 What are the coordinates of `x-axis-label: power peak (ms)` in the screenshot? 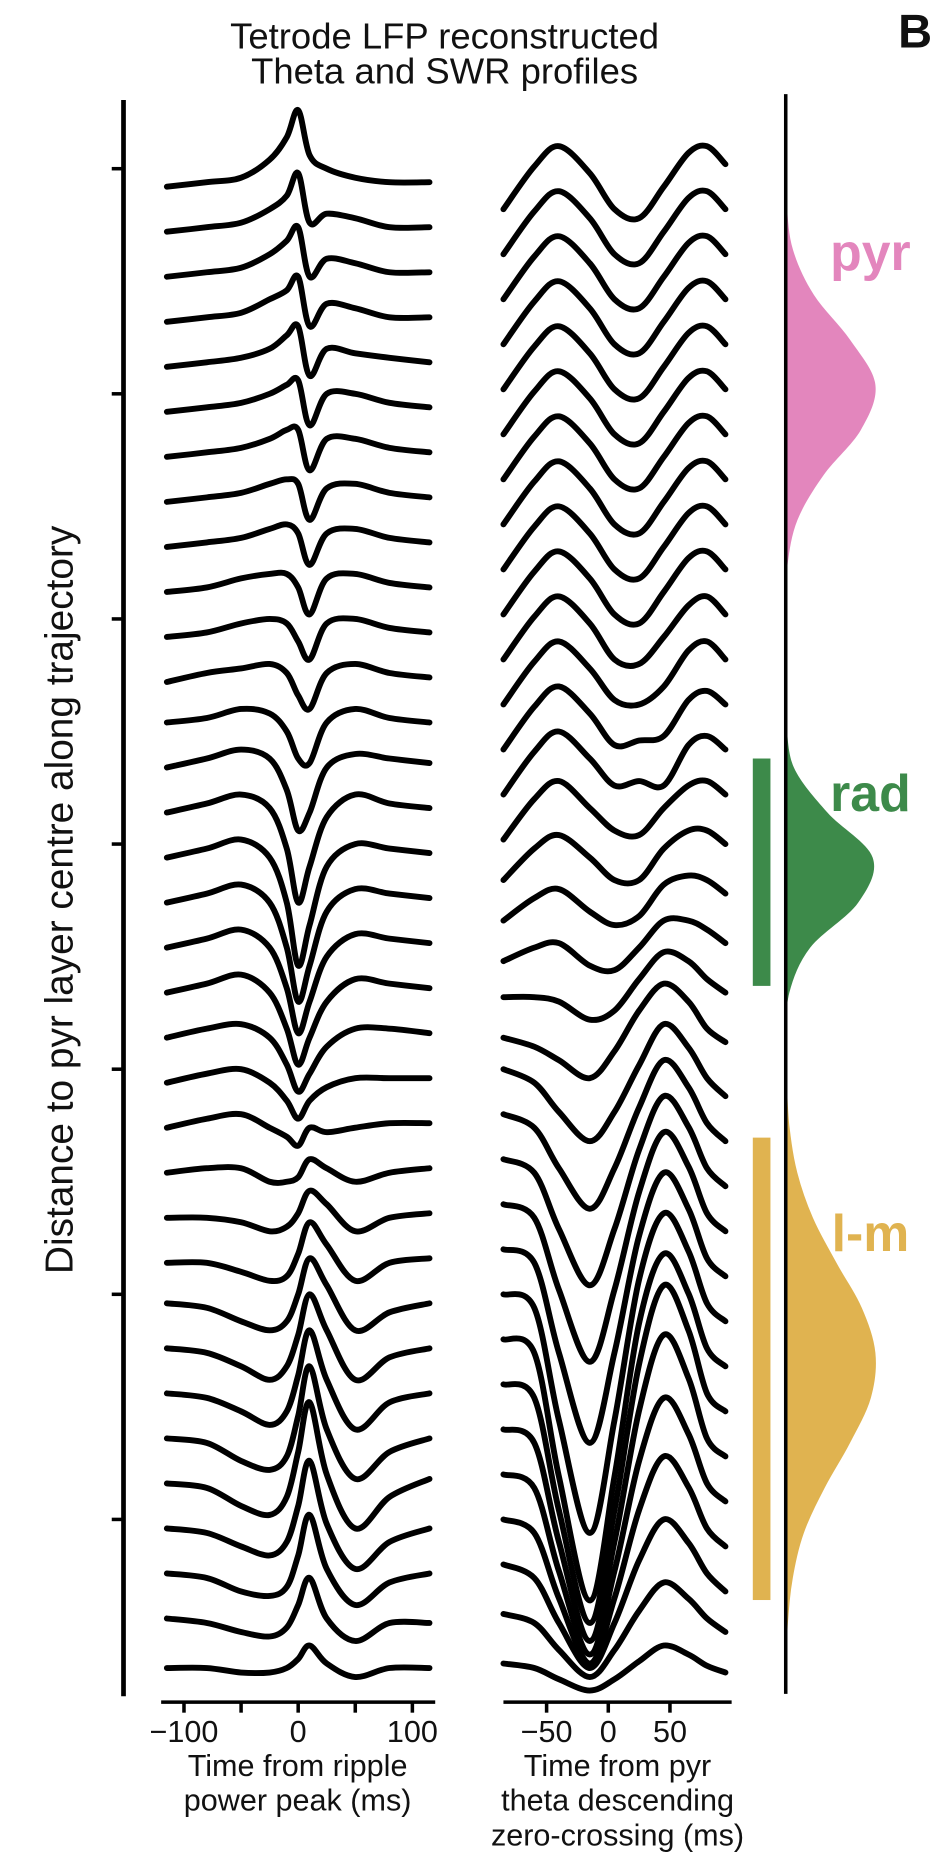 It's located at (298, 1801).